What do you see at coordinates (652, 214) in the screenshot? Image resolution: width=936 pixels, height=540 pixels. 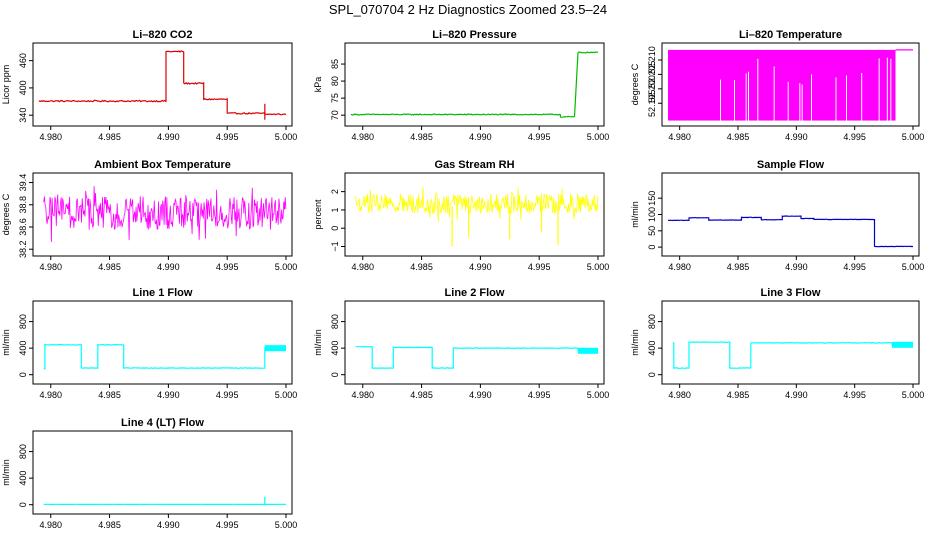 I see `y-tick-label: 100` at bounding box center [652, 214].